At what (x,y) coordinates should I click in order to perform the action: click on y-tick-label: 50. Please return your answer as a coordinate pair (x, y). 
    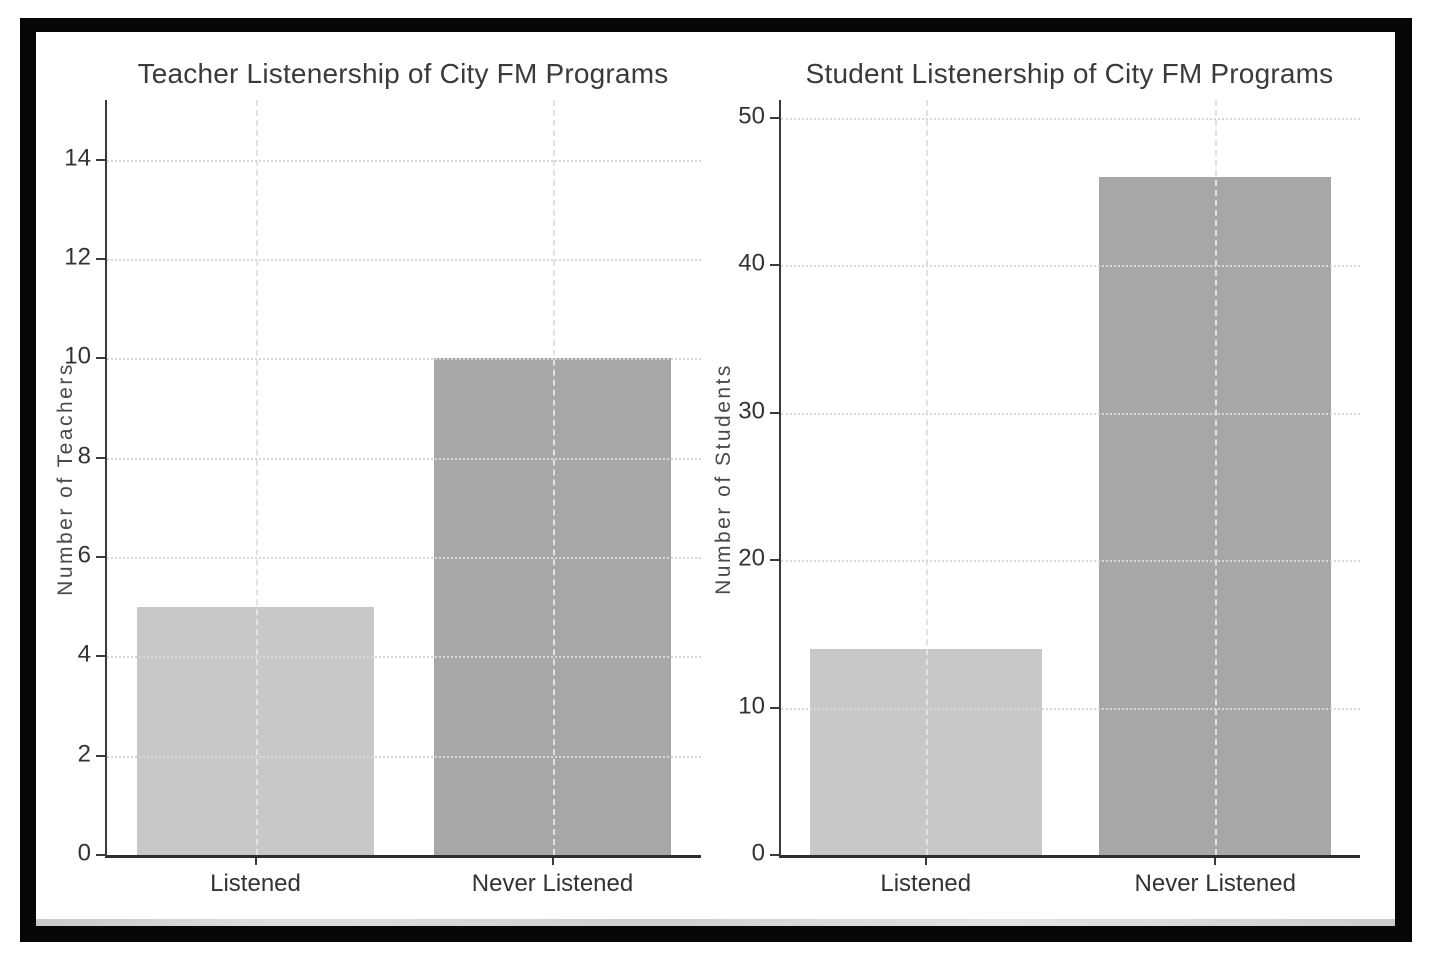
    Looking at the image, I should click on (751, 116).